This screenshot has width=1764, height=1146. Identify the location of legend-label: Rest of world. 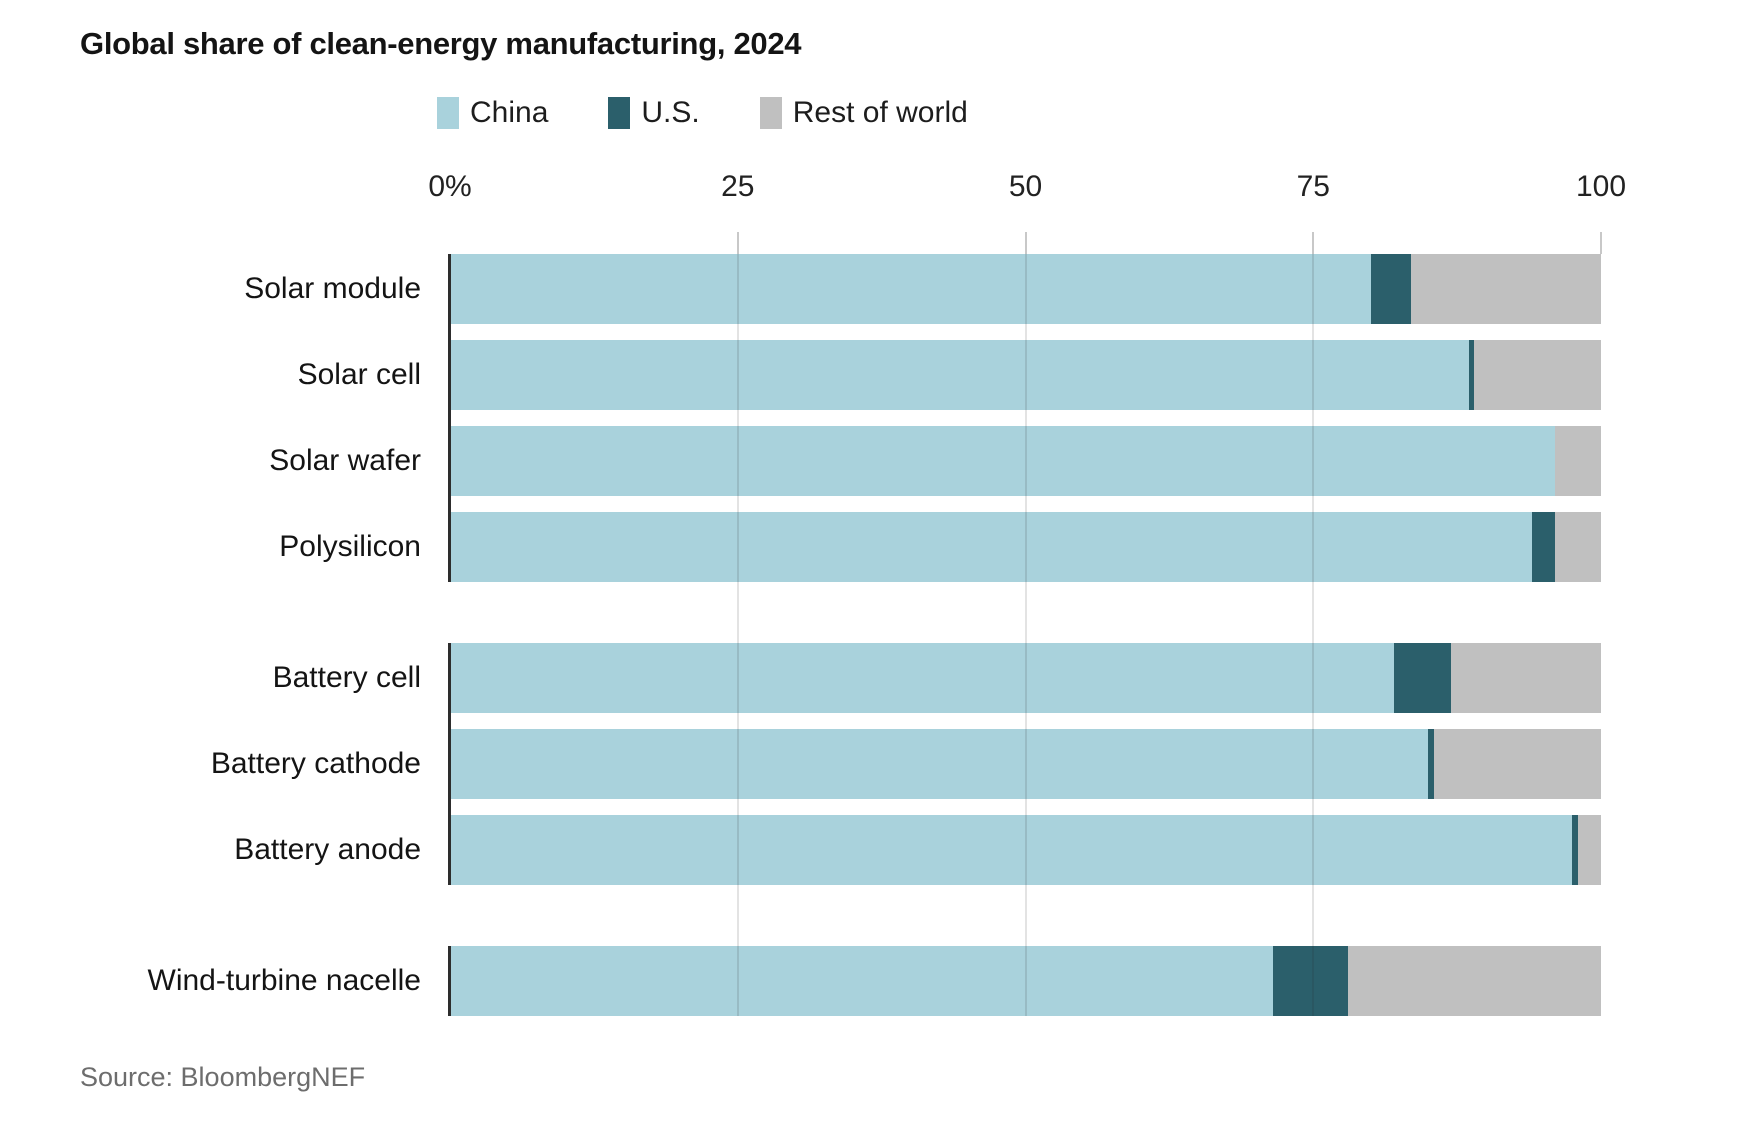
(880, 112).